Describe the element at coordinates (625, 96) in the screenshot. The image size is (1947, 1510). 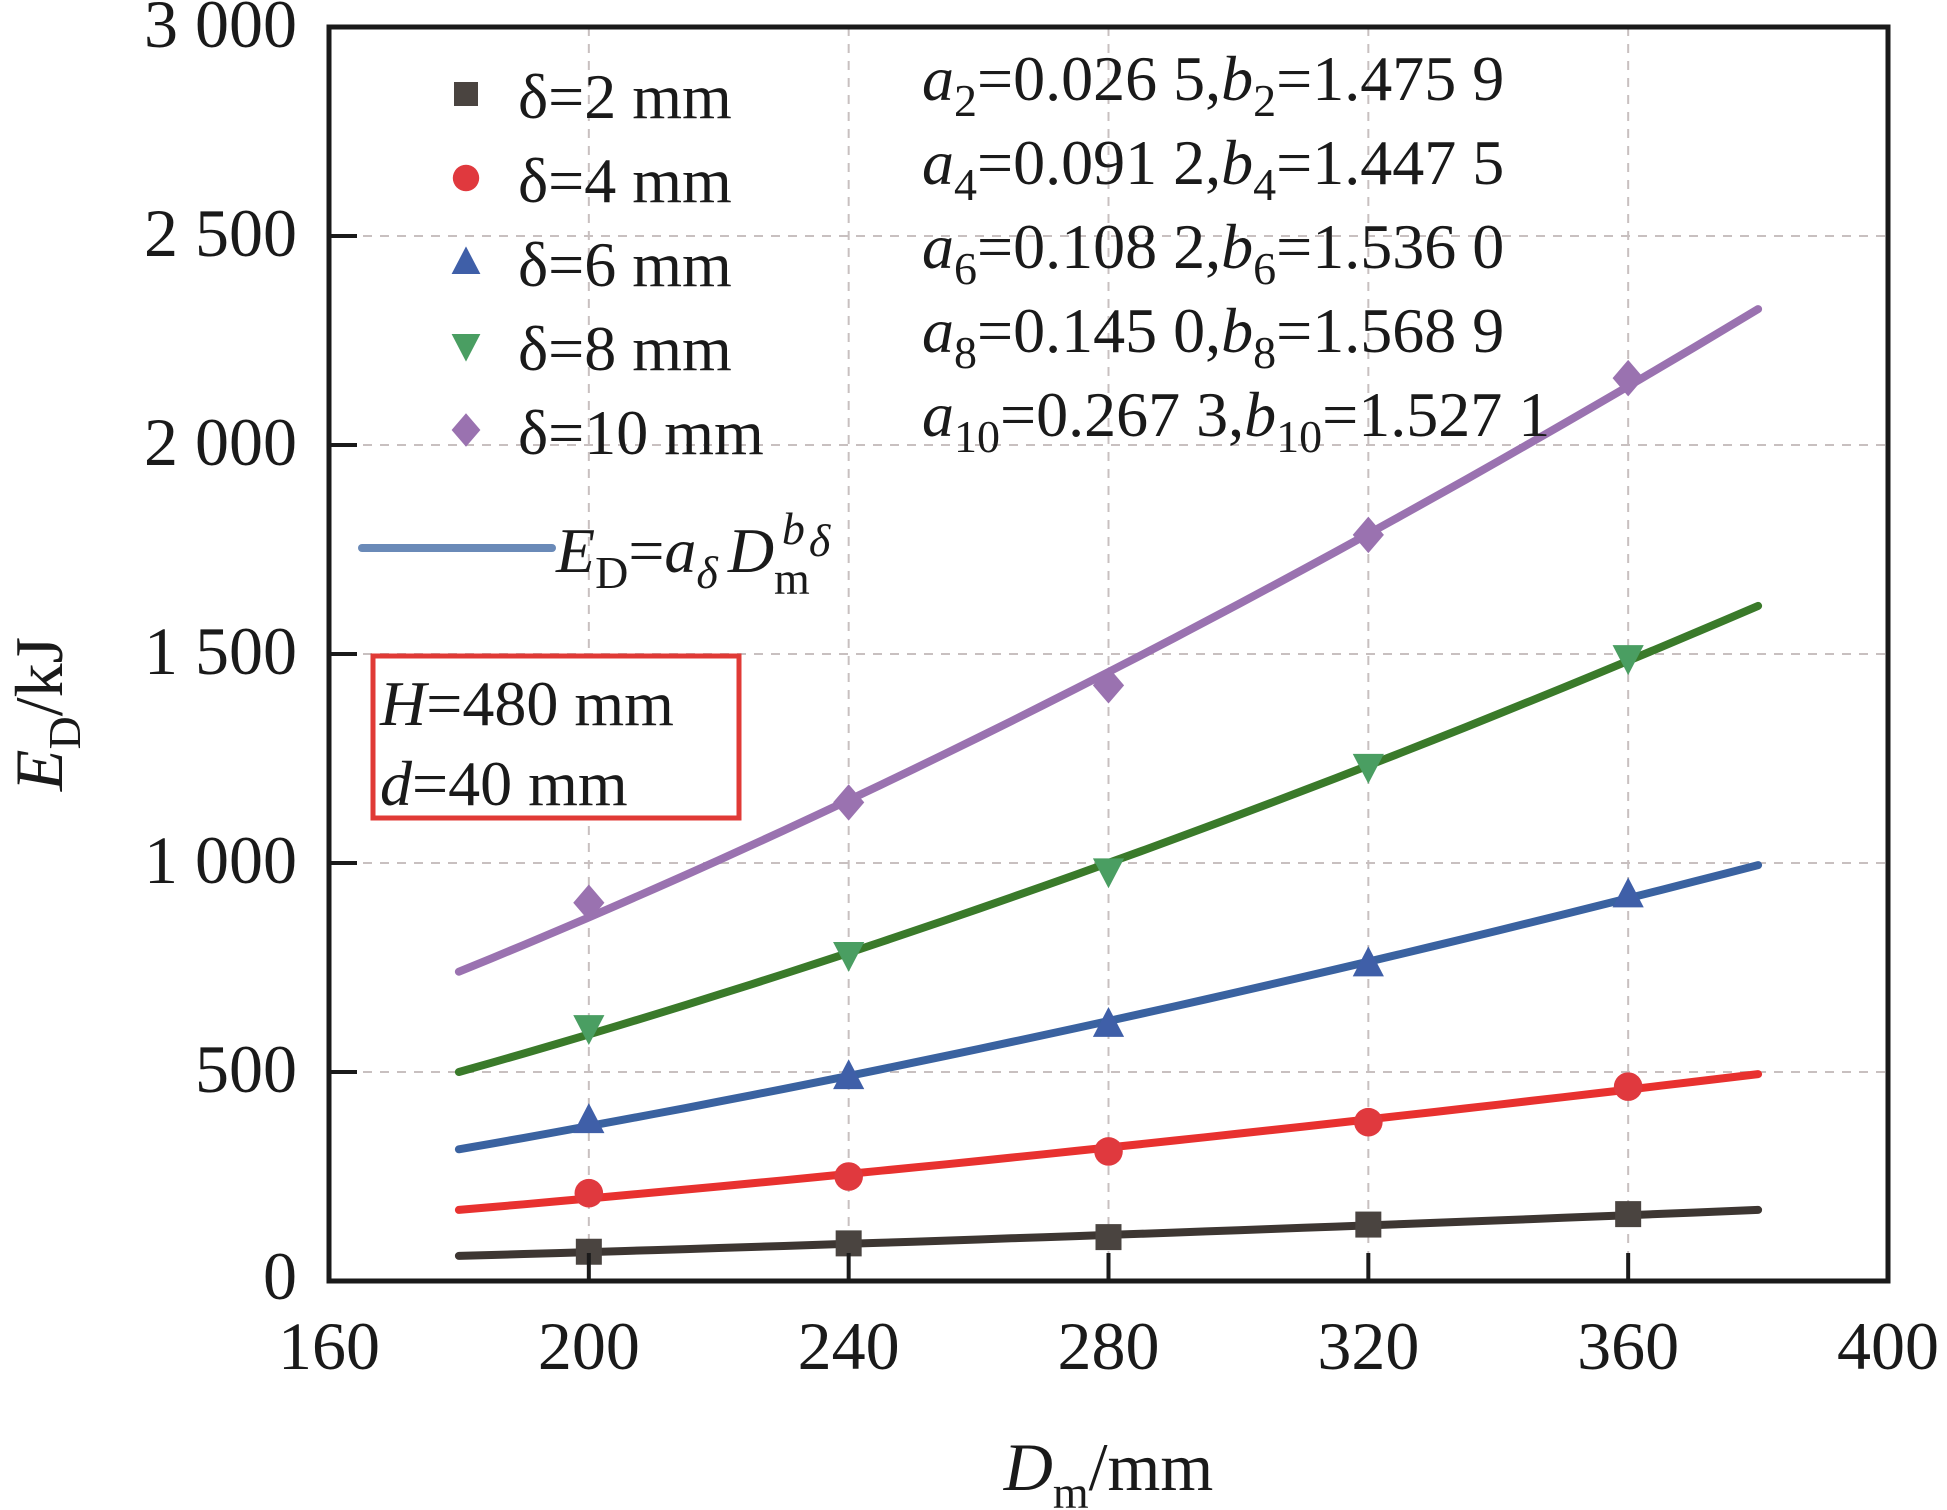
I see `legend-label-delta-2: δ=2 mm` at that location.